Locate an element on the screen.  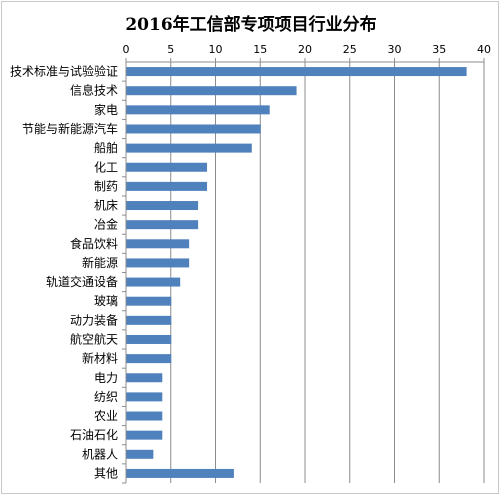
x-tick-label: 35 is located at coordinates (439, 49).